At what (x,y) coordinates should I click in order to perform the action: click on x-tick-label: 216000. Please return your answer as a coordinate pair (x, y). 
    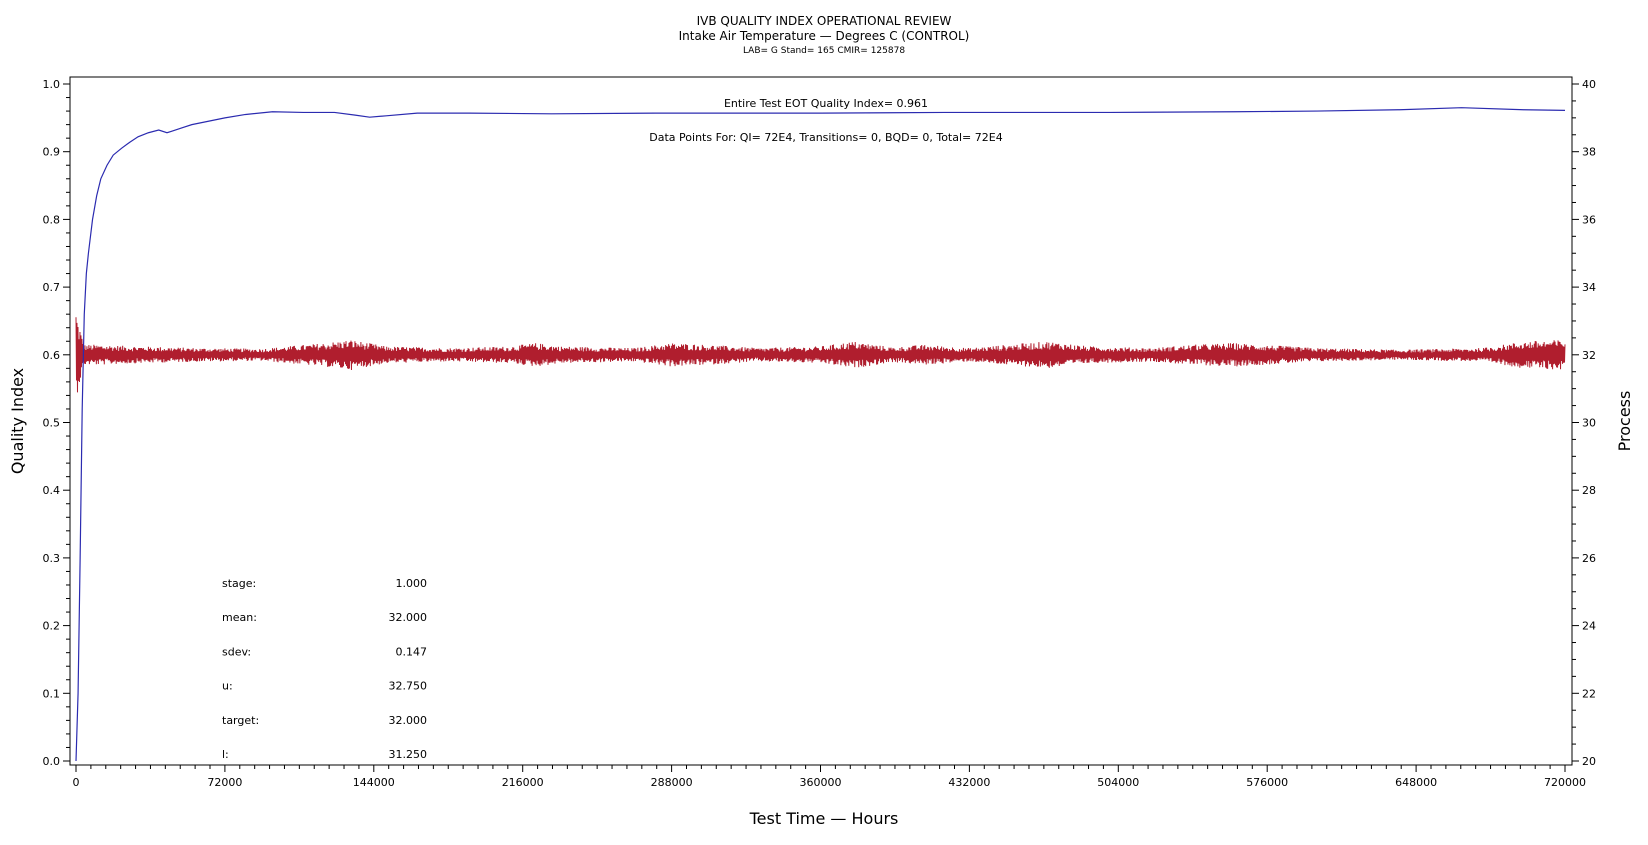
    Looking at the image, I should click on (523, 782).